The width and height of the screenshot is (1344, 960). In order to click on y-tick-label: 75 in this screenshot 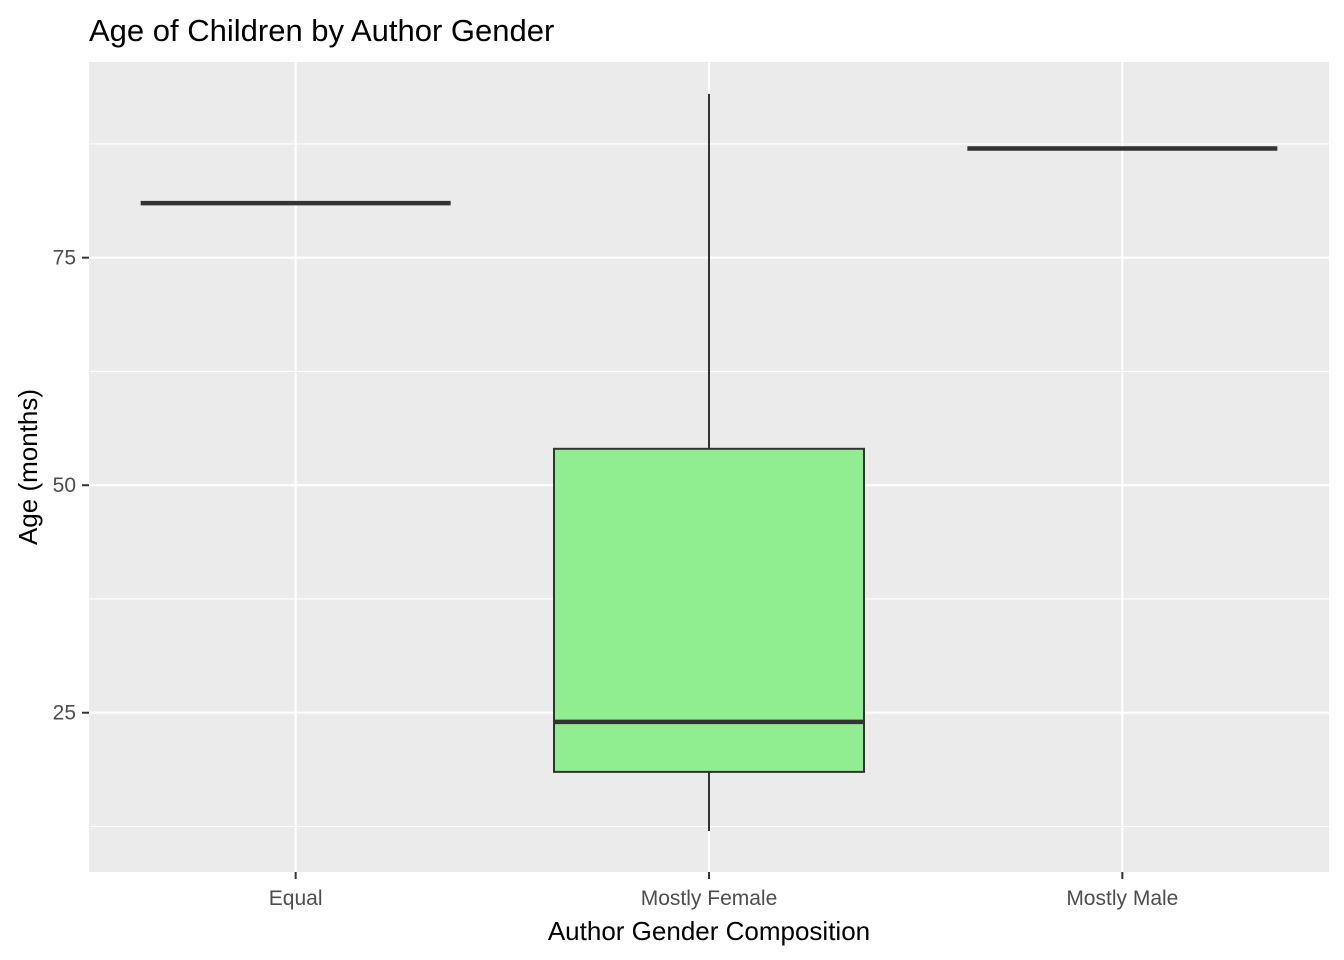, I will do `click(64, 258)`.